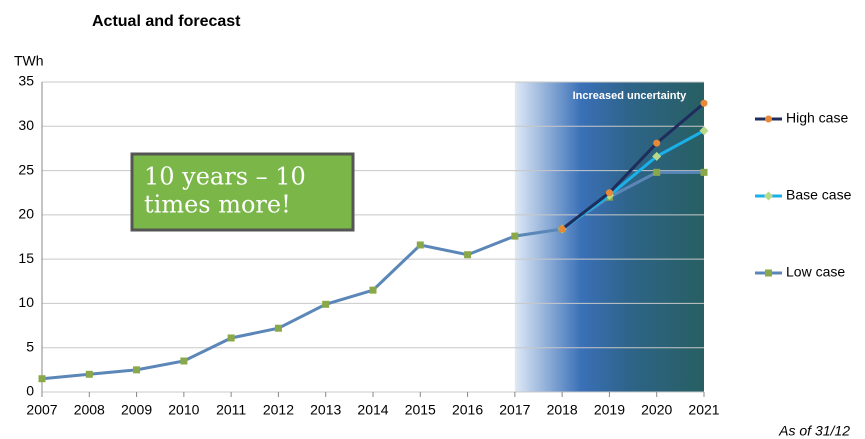 Image resolution: width=865 pixels, height=439 pixels. I want to click on x-tick-label: 2016, so click(467, 410).